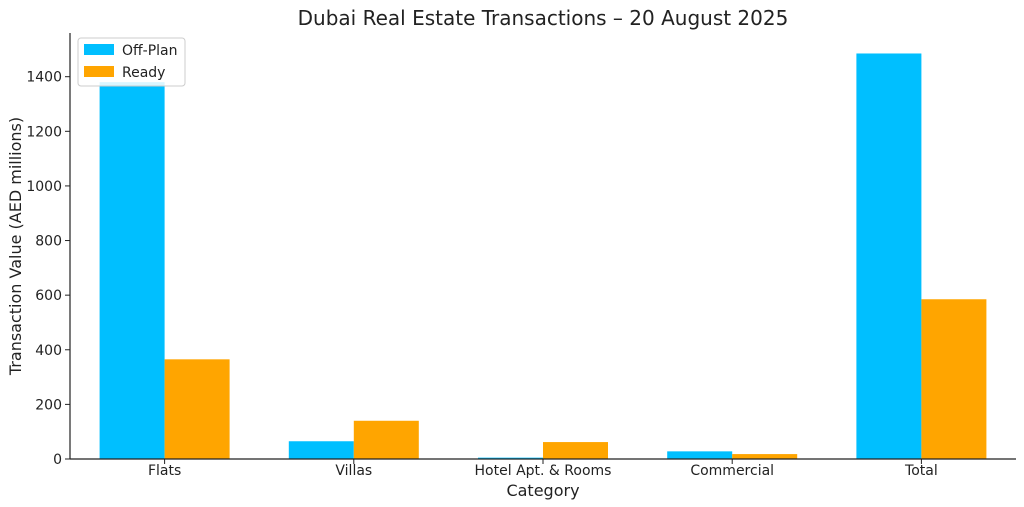 This screenshot has width=1024, height=507. I want to click on x-tick-label: Total, so click(921, 471).